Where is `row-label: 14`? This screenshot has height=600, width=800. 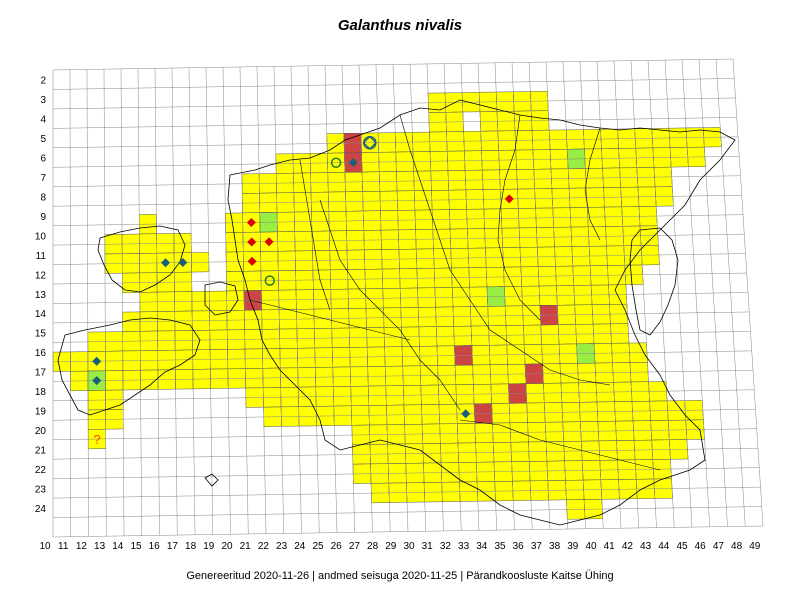
row-label: 14 is located at coordinates (41, 314).